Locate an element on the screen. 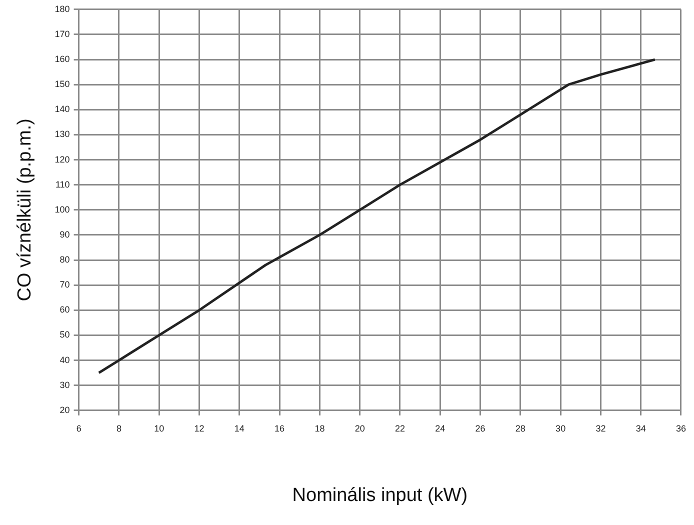 The image size is (694, 525). y-tick-label: 150 is located at coordinates (62, 84).